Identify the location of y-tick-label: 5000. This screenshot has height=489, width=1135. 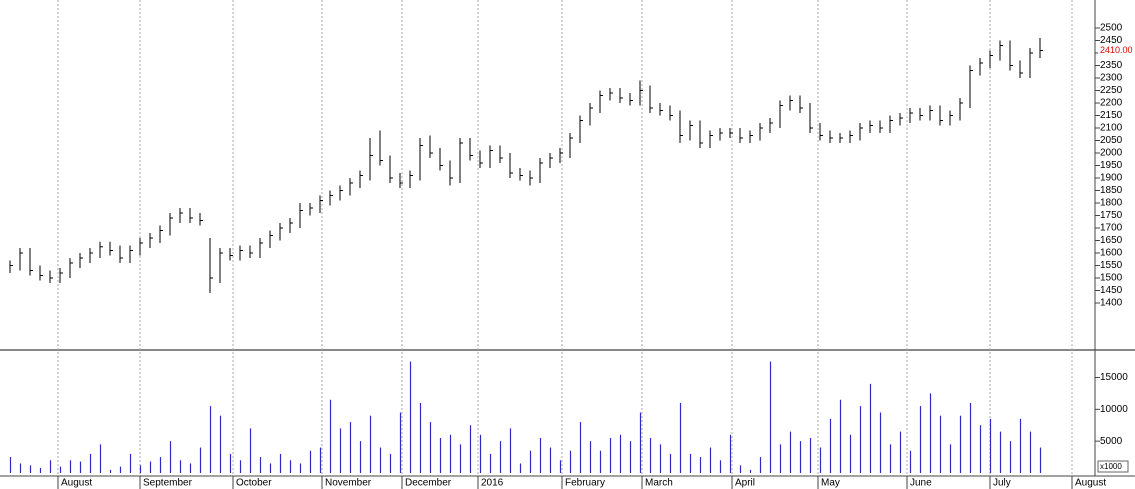
(1111, 441).